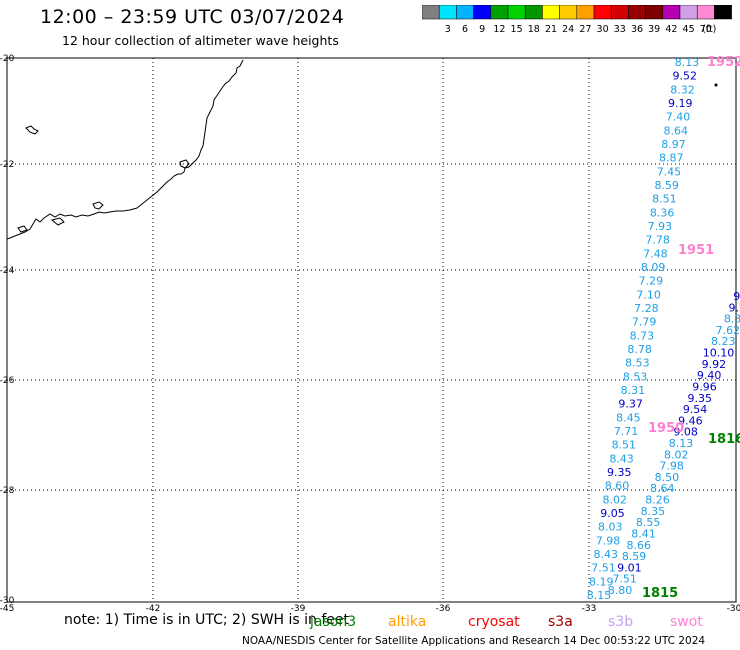 Image resolution: width=740 pixels, height=650 pixels. What do you see at coordinates (620, 622) in the screenshot?
I see `satellite-legend-s3b: s3b` at bounding box center [620, 622].